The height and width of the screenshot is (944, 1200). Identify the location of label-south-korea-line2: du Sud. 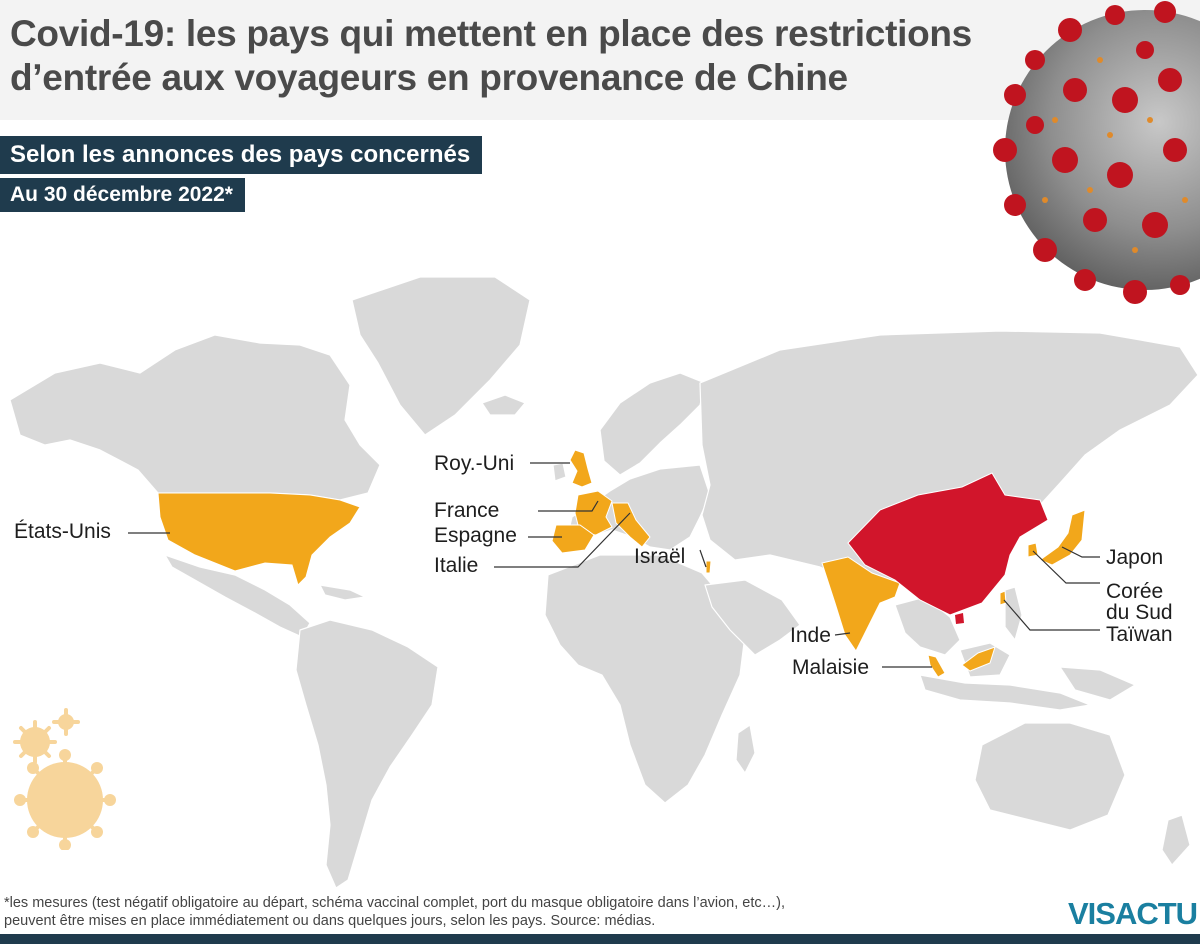
(1139, 612).